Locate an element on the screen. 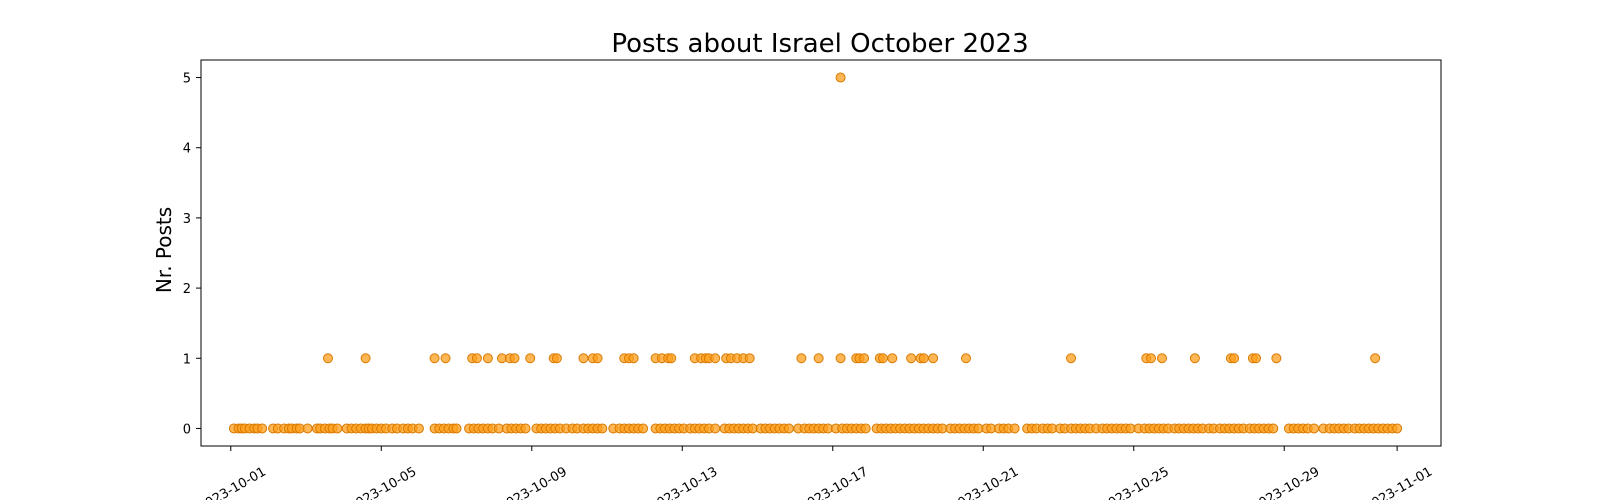  x-tick-label: 2023-10-09 is located at coordinates (533, 482).